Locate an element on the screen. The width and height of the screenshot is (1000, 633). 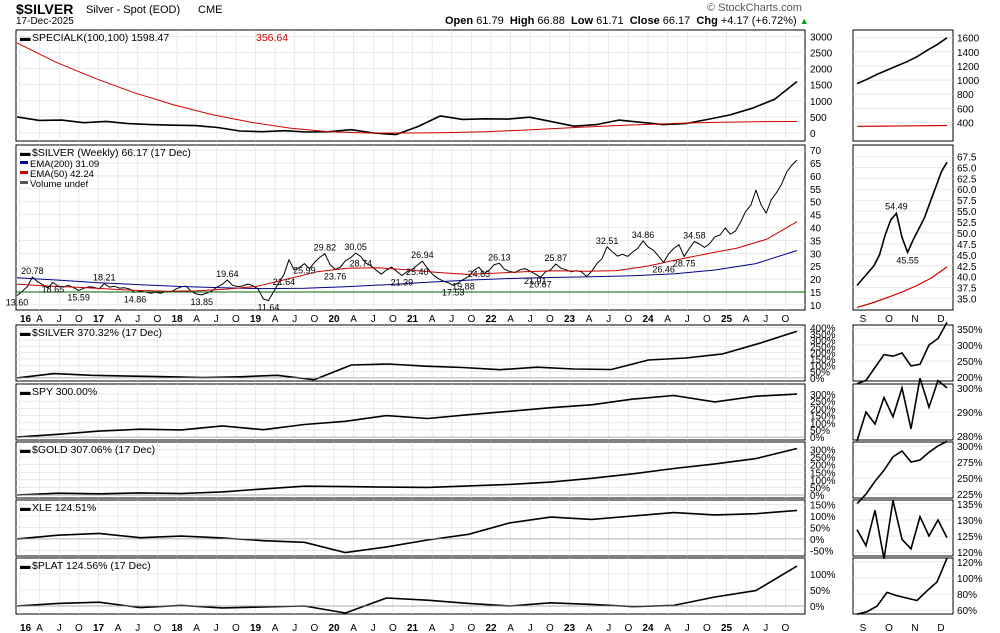
y-tick-label: 70 is located at coordinates (816, 151).